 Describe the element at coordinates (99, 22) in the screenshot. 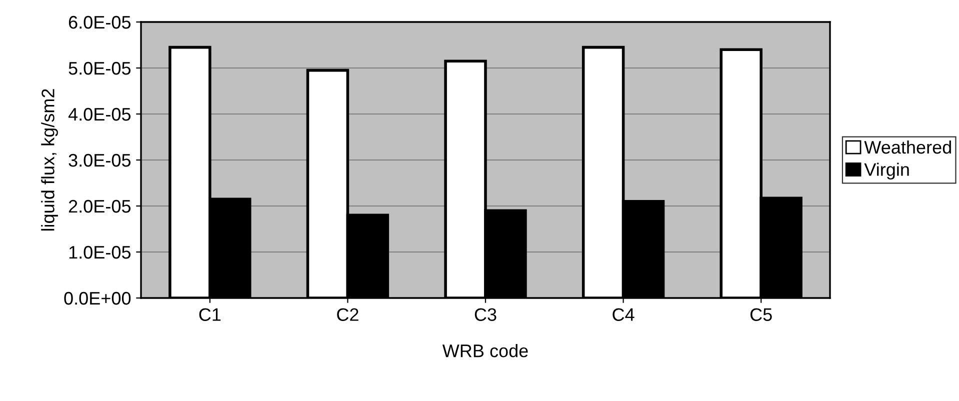

I see `y-tick-label: 6.0E-05` at that location.